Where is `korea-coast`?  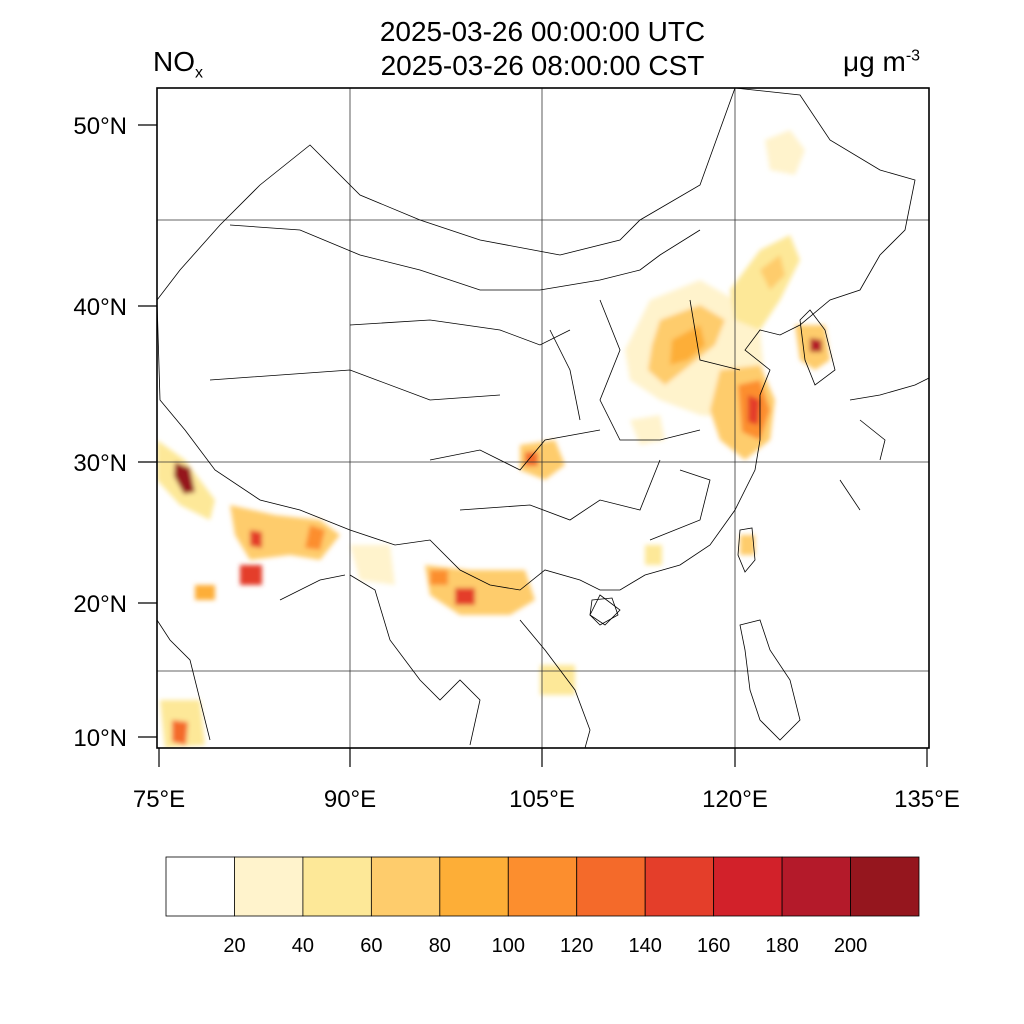
korea-coast is located at coordinates (817, 347).